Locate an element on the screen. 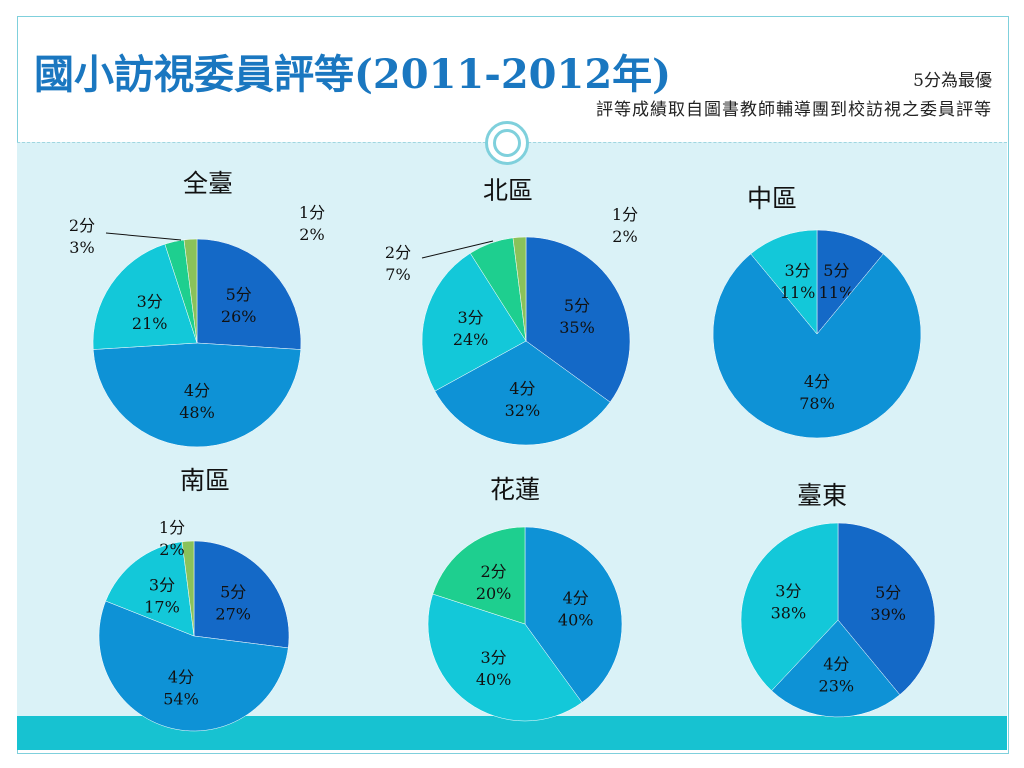 The width and height of the screenshot is (1024, 768). best-score-note: 5分為最優 is located at coordinates (952, 81).